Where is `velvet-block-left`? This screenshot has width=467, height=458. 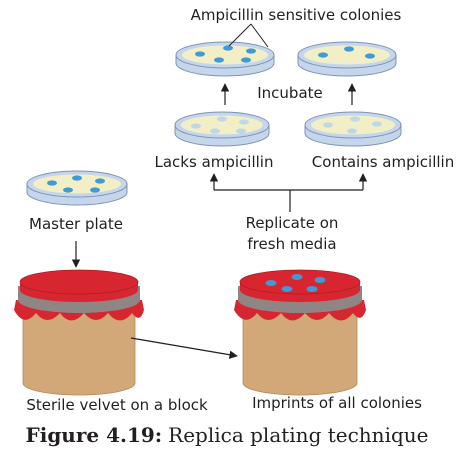 velvet-block-left is located at coordinates (79, 332).